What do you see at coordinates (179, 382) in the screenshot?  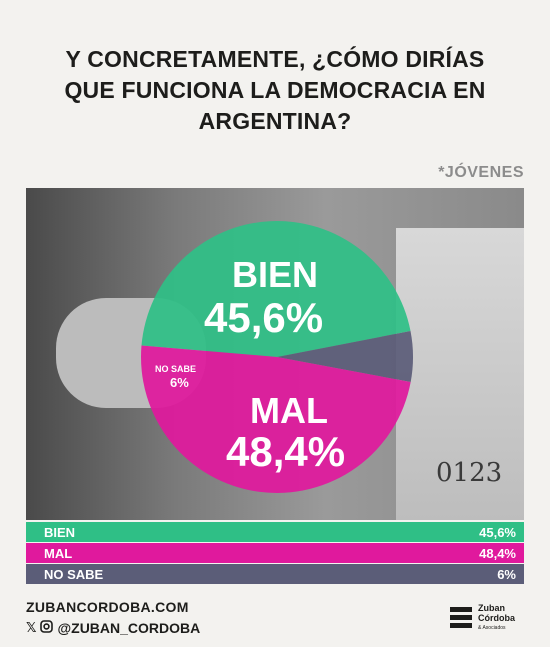 I see `pie-value-no-sabe: 6%` at bounding box center [179, 382].